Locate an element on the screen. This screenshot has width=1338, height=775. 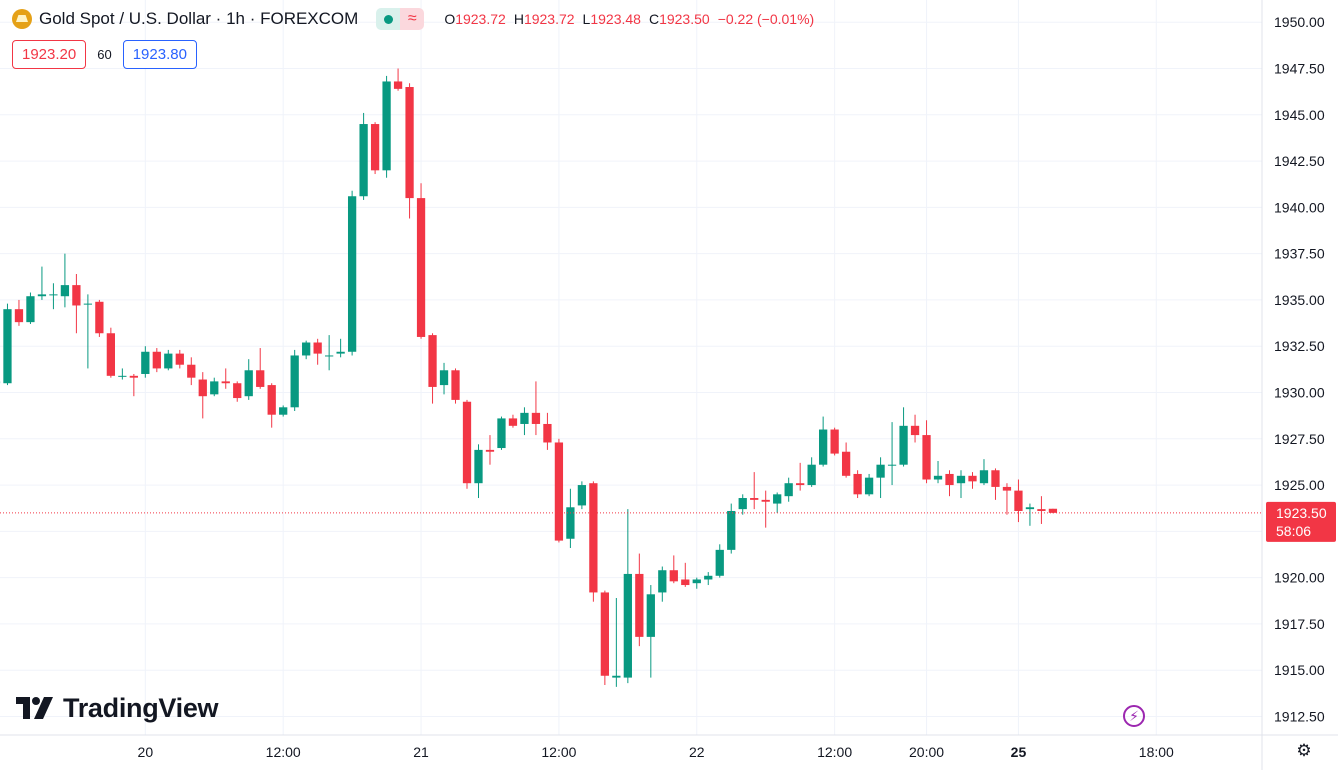
settings-icon: ⚙ is located at coordinates (1304, 751).